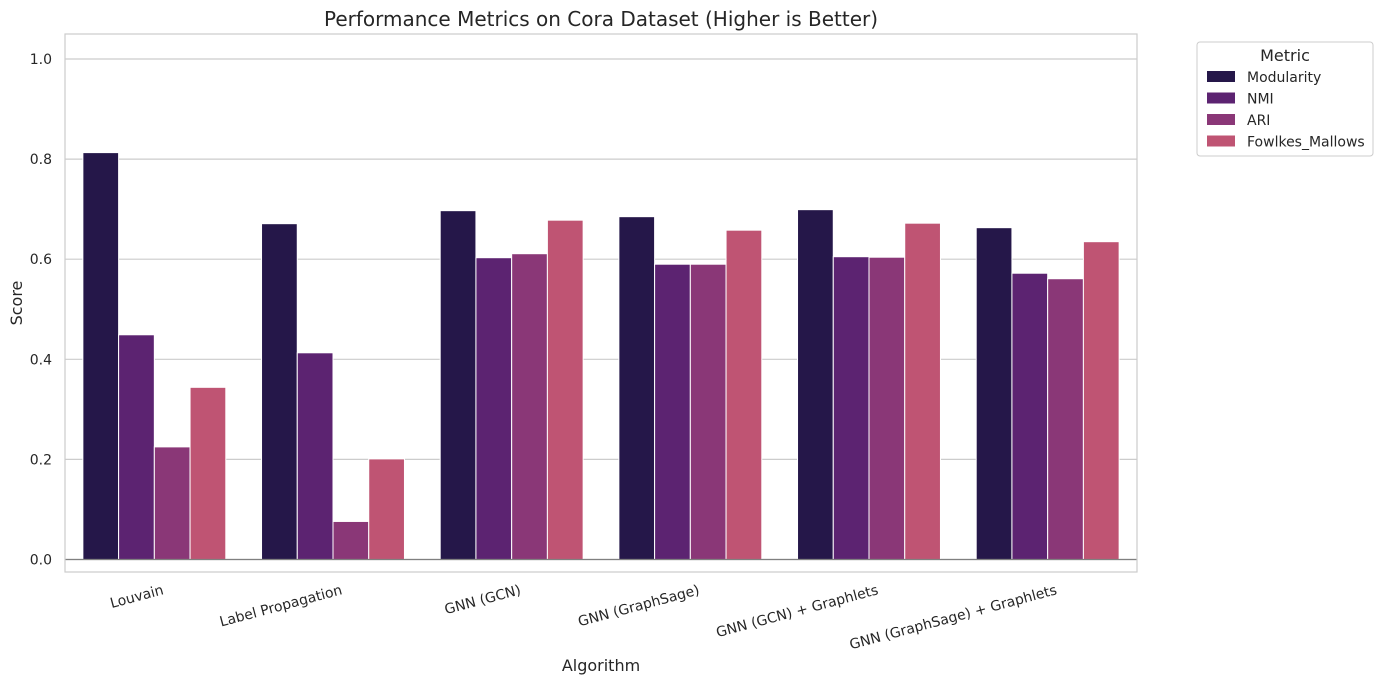 The image size is (1383, 684). I want to click on legend: Metric Modularity NMI ARI Fowlkes_Mallows, so click(1285, 99).